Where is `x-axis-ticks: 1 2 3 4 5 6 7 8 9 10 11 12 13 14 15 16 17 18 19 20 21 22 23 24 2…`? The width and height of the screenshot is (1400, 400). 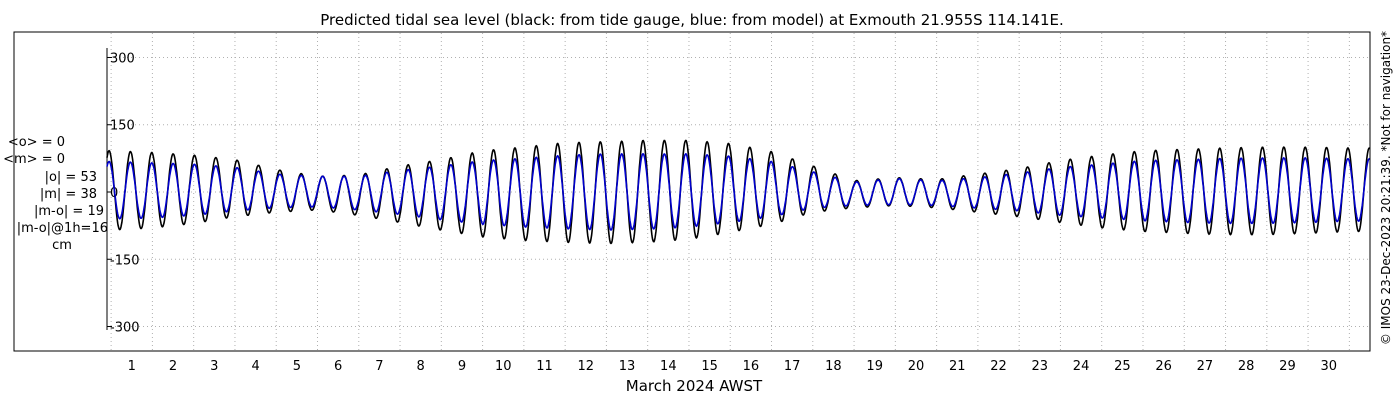 x-axis-ticks: 1 2 3 4 5 6 7 8 9 10 11 12 13 14 15 16 17 18 19 20 21 22 23 24 2… is located at coordinates (732, 366).